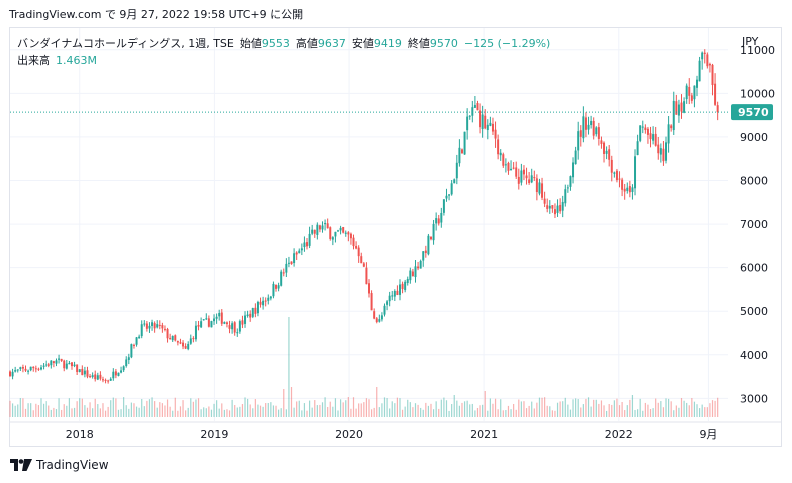 The height and width of the screenshot is (483, 792). I want to click on time-tick-label: 2020, so click(349, 434).